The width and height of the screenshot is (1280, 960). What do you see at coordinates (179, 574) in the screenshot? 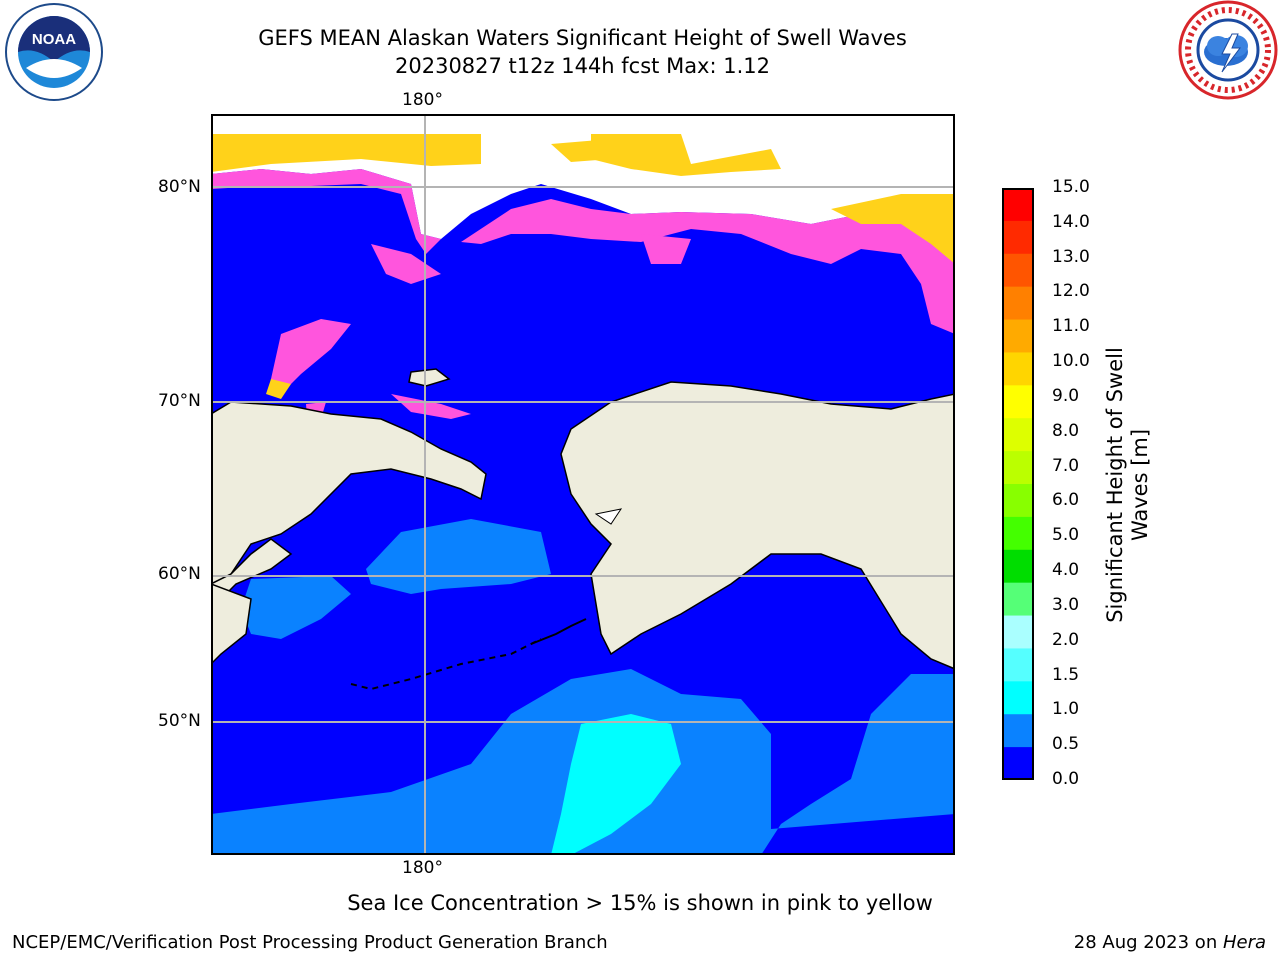
I see `latitude-label-60n: 60°N` at bounding box center [179, 574].